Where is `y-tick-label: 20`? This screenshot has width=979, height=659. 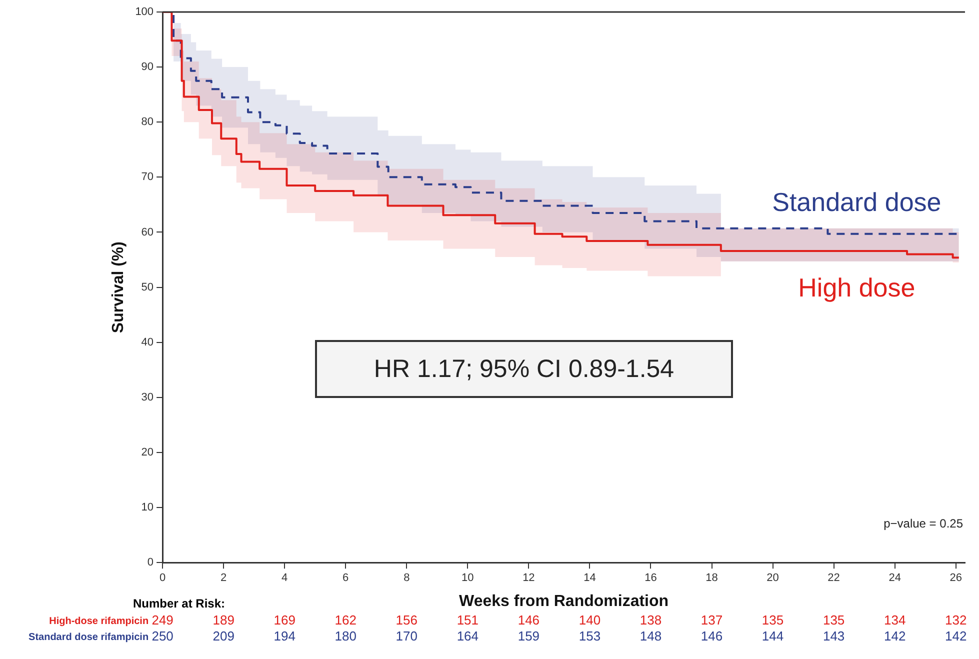 y-tick-label: 20 is located at coordinates (147, 452).